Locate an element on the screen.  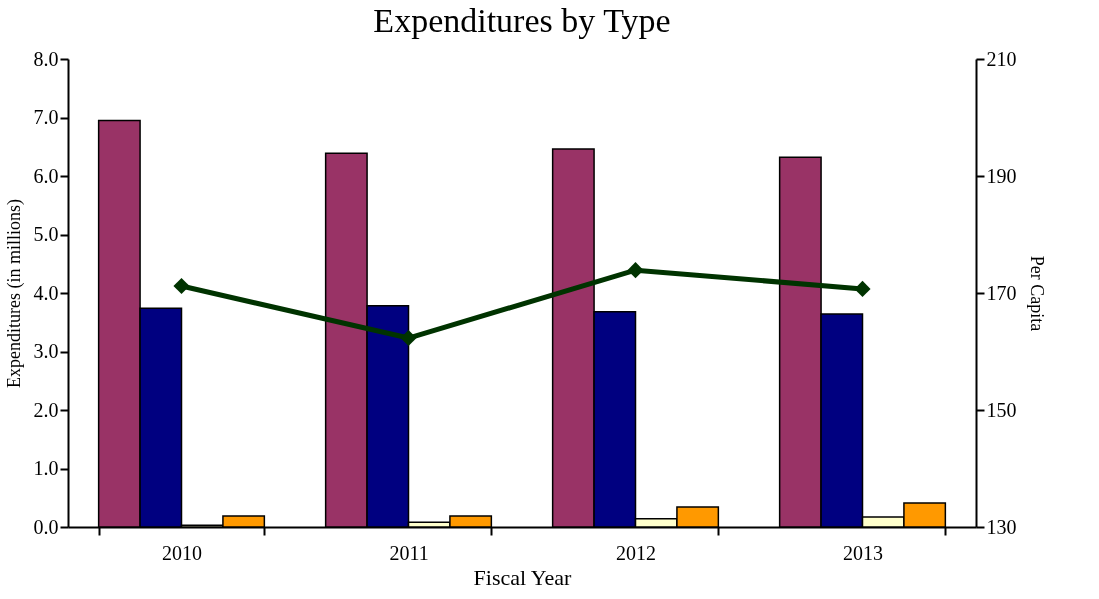
y-tick-label: 1.0 is located at coordinates (46, 468).